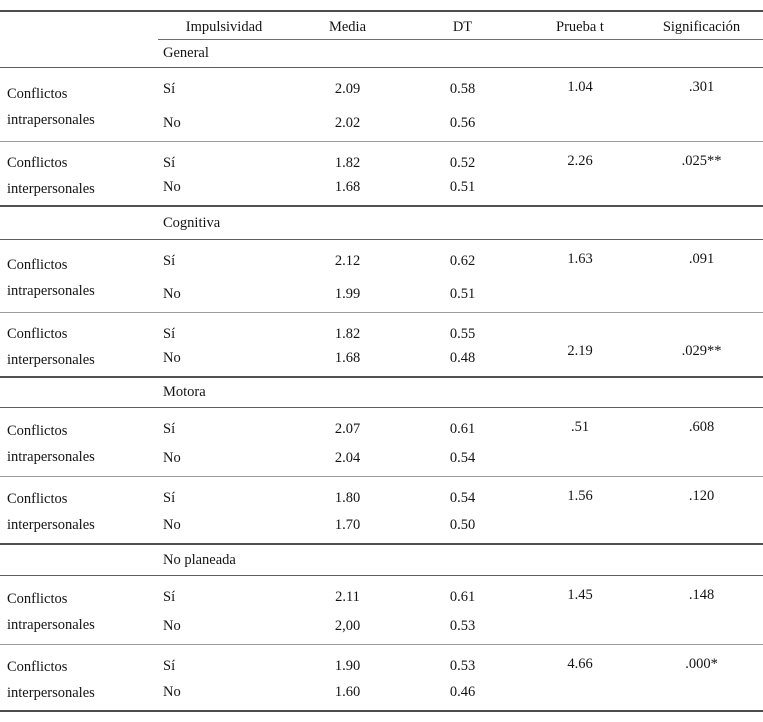 The width and height of the screenshot is (763, 722). What do you see at coordinates (347, 261) in the screenshot?
I see `media-si-value: 2.12` at bounding box center [347, 261].